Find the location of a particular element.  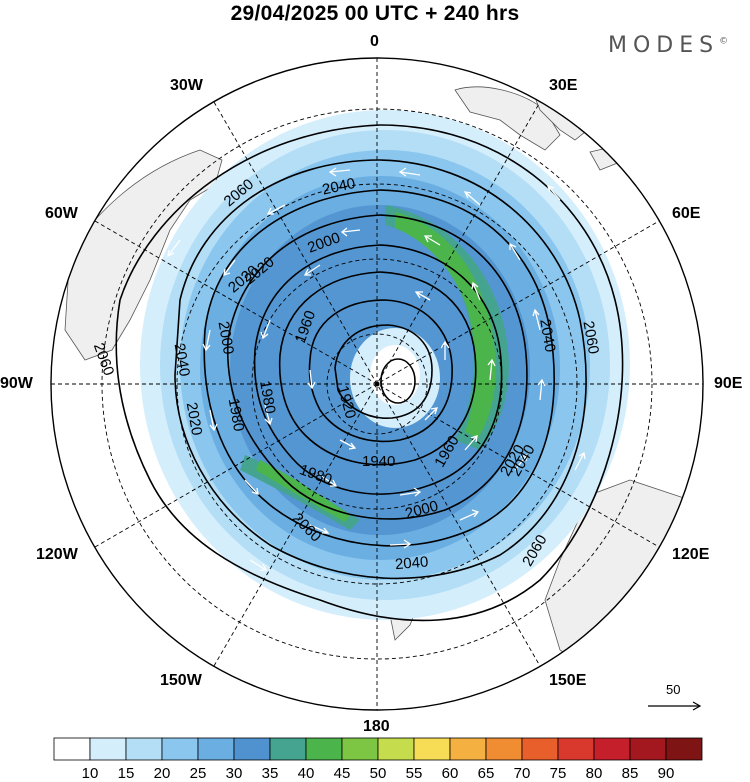

lon-label-30e: 30E is located at coordinates (563, 85).